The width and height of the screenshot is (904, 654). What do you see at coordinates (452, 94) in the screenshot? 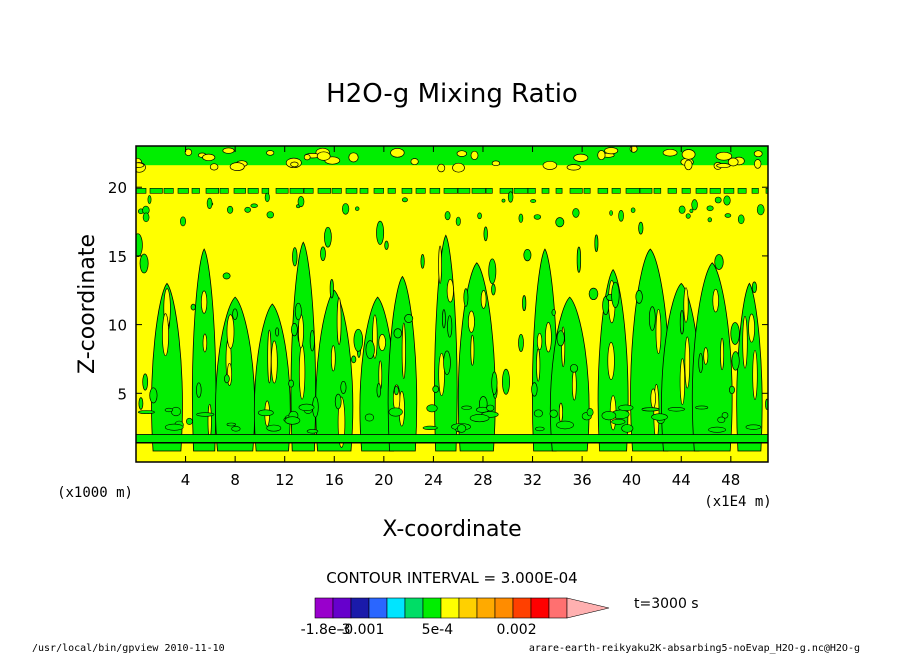
I see `chart-title: H2O-g Mixing Ratio` at bounding box center [452, 94].